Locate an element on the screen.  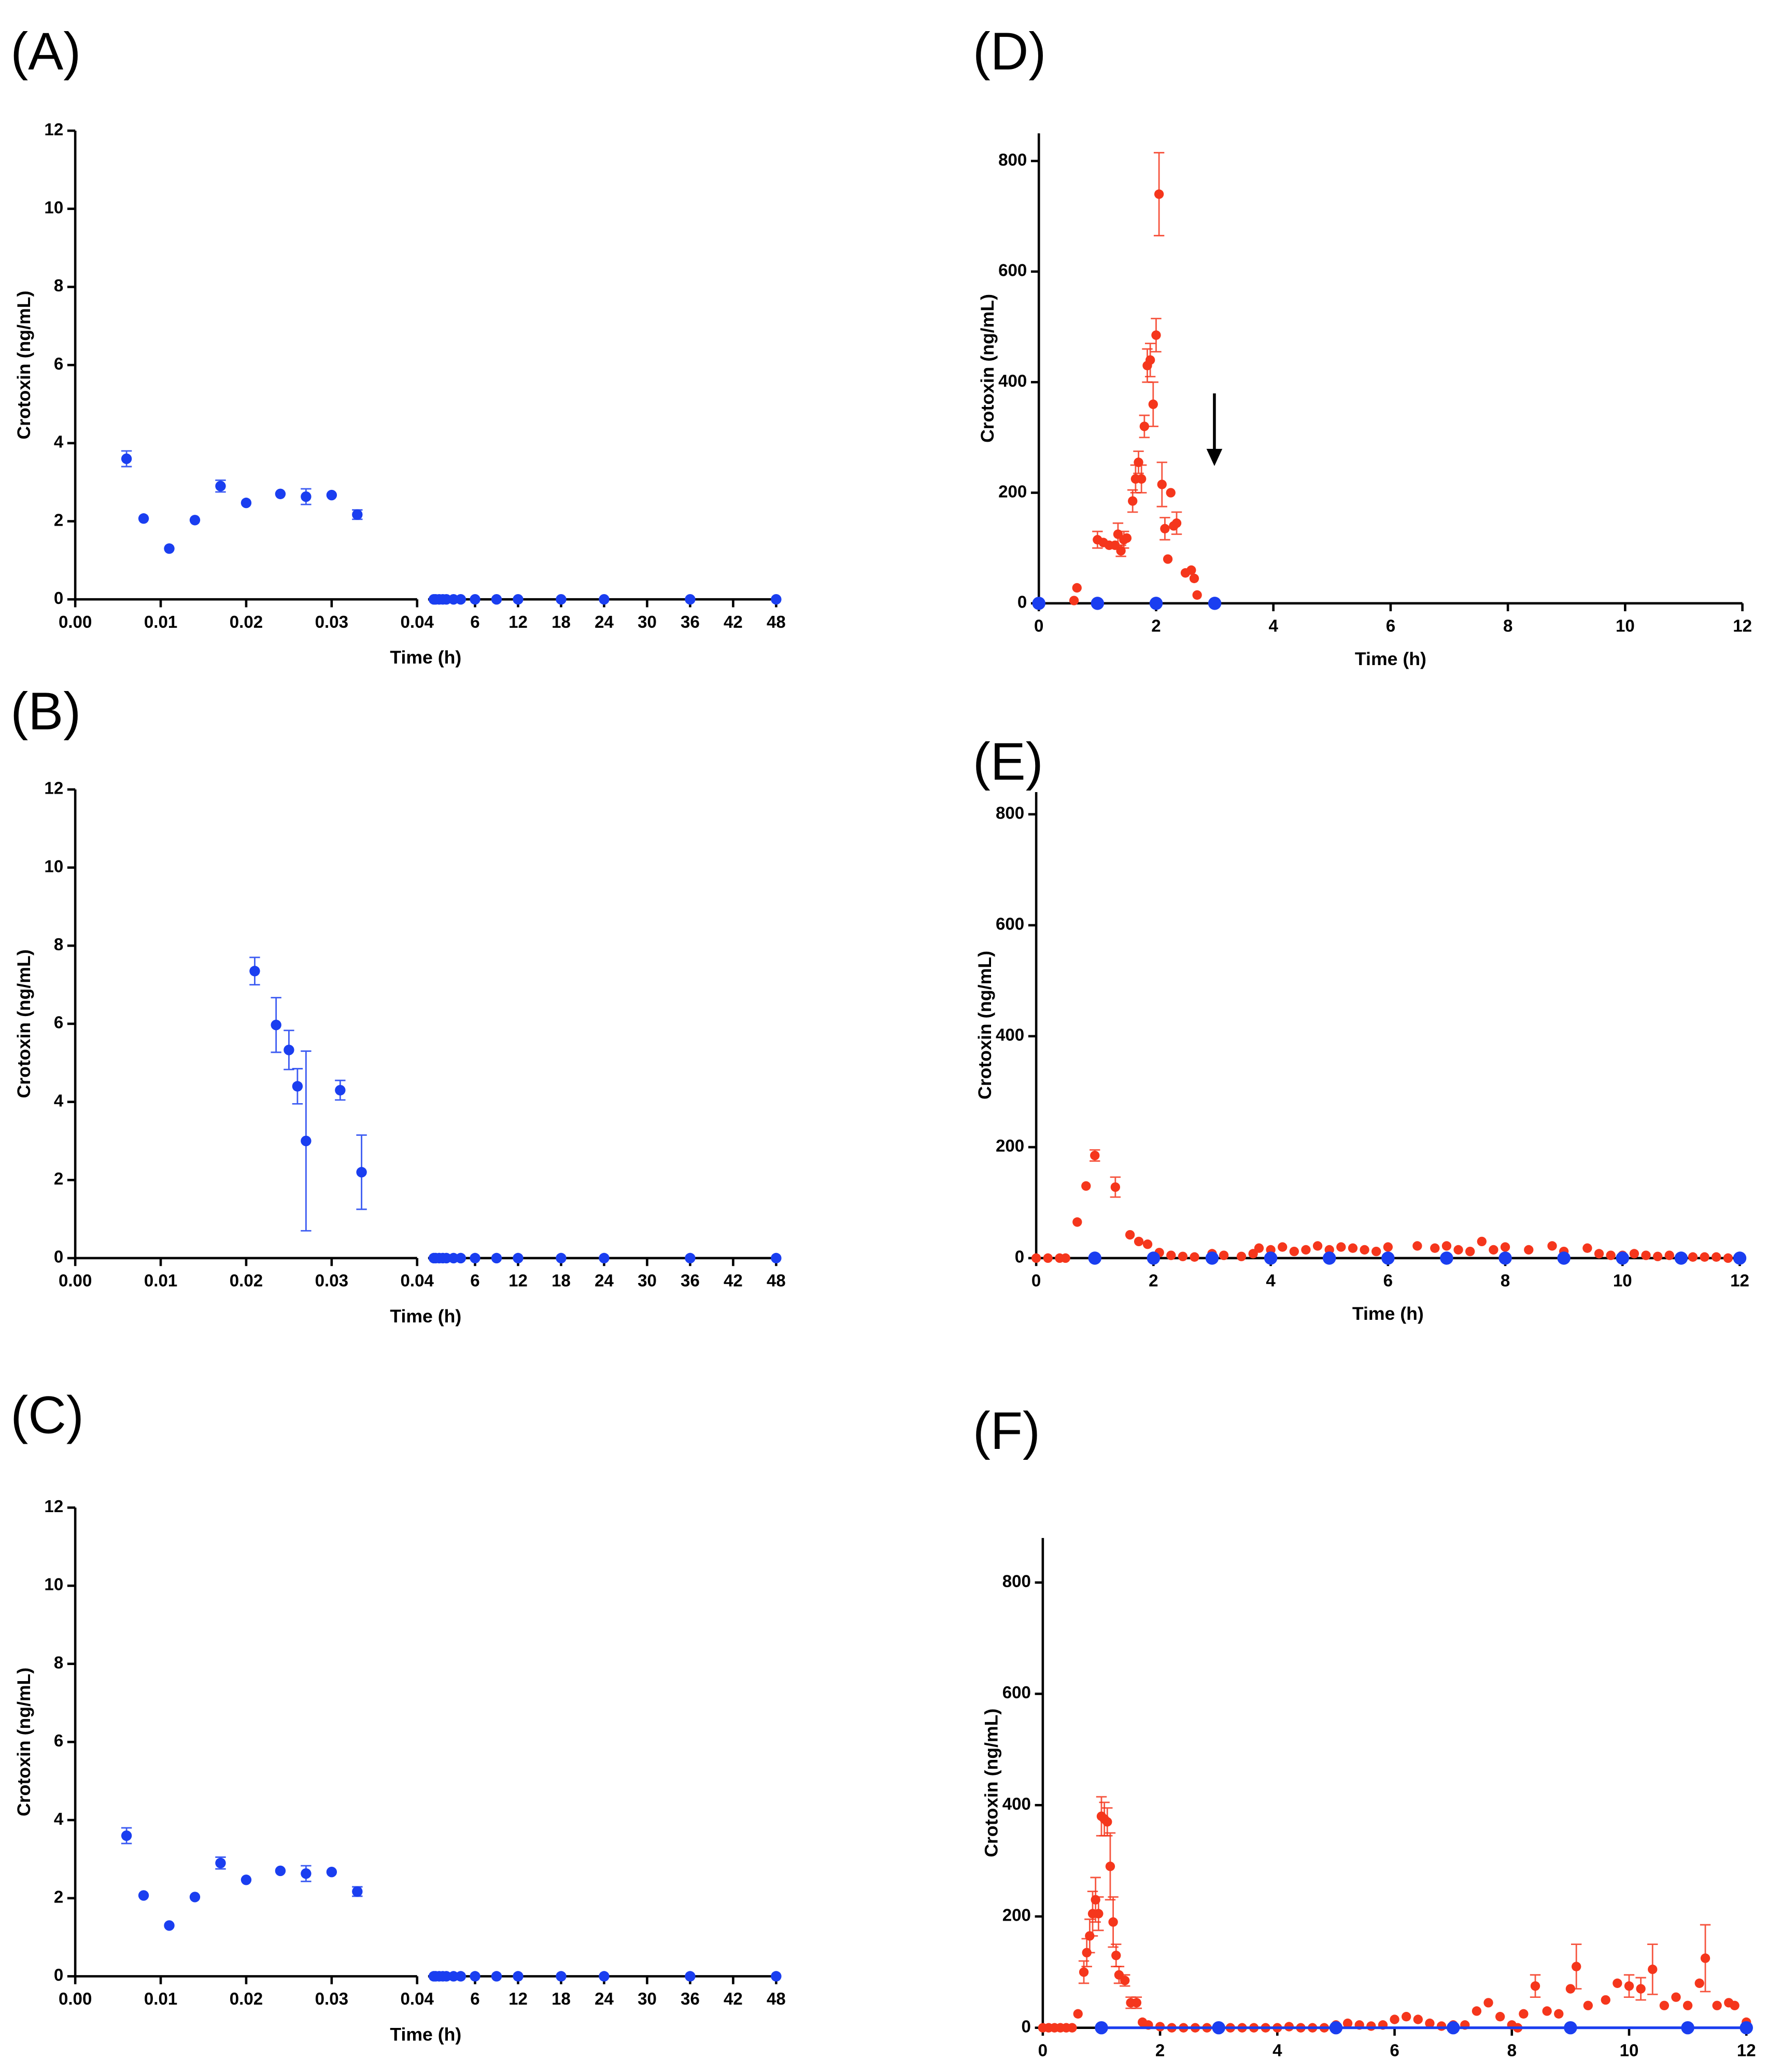
y-tick-label: 2 is located at coordinates (58, 1179).